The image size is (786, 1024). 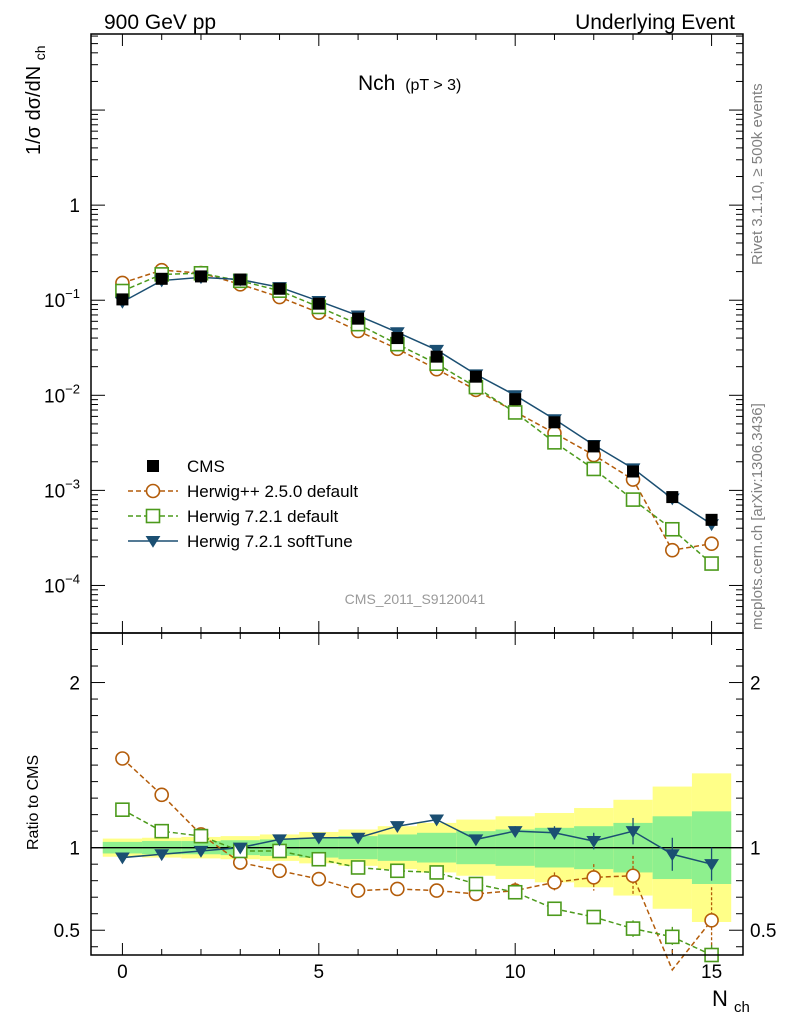 What do you see at coordinates (270, 541) in the screenshot?
I see `legend-label: Herwig 7.2.1 softTune` at bounding box center [270, 541].